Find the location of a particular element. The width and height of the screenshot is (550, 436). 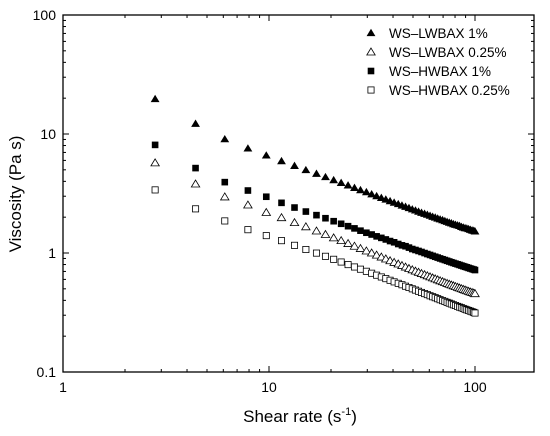

x-axis-title-main: Shear rate (s is located at coordinates (292, 416).